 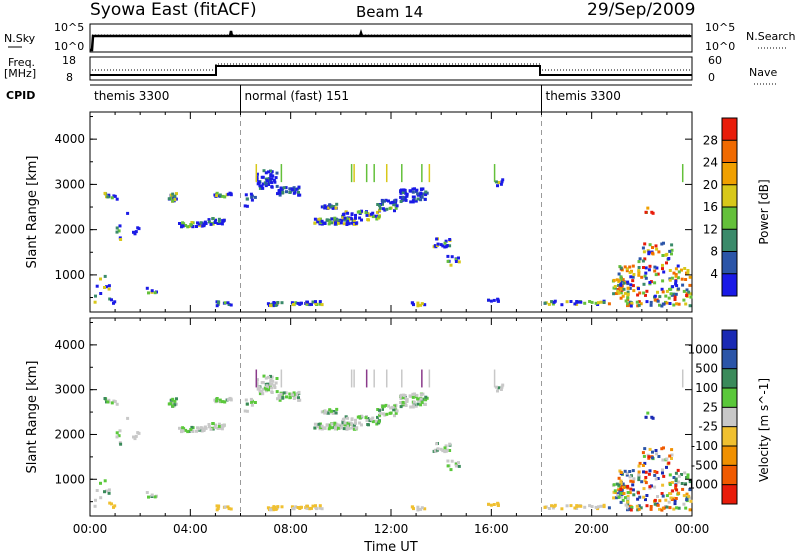 I want to click on freq-bottom-tick: 8, so click(x=69, y=77).